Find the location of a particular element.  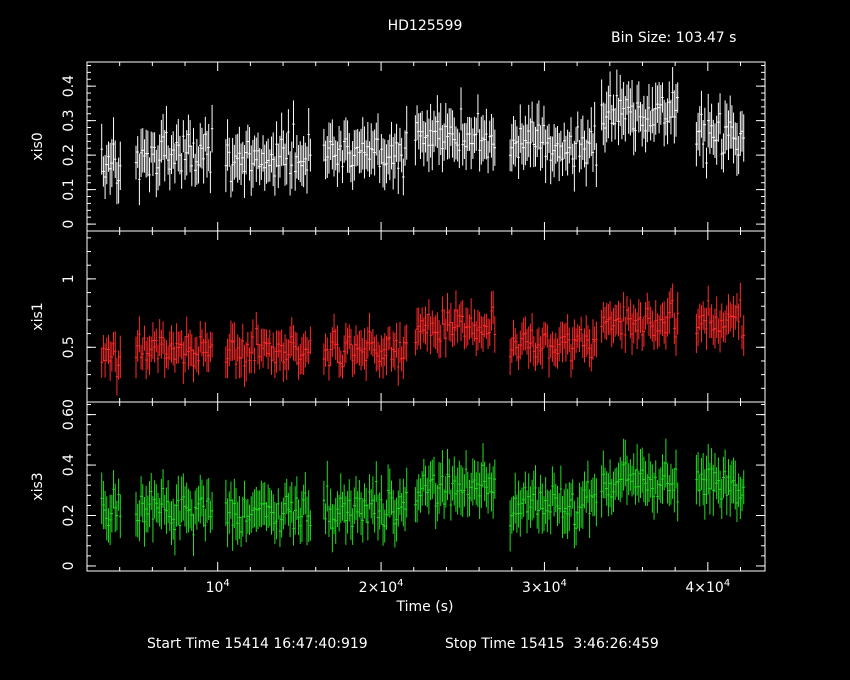

y-tick-label: 0.60 is located at coordinates (69, 414).